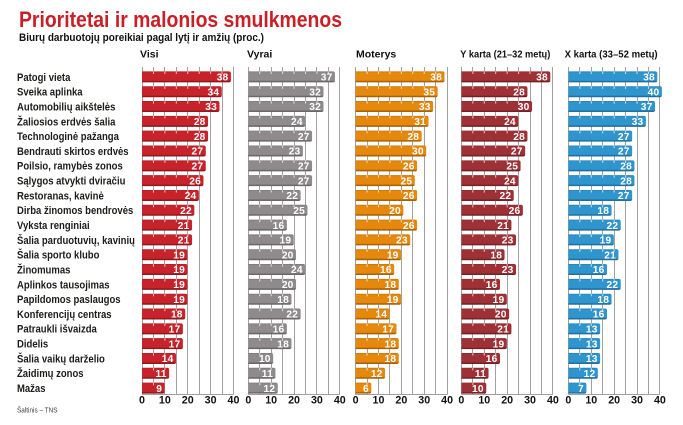 Image resolution: width=683 pixels, height=425 pixels. What do you see at coordinates (75, 211) in the screenshot?
I see `svg-text: Dirba žinomos bendrovės` at bounding box center [75, 211].